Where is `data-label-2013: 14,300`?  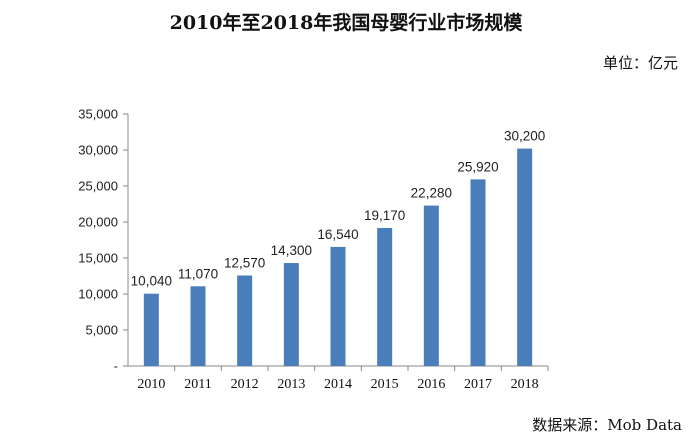 data-label-2013: 14,300 is located at coordinates (291, 250).